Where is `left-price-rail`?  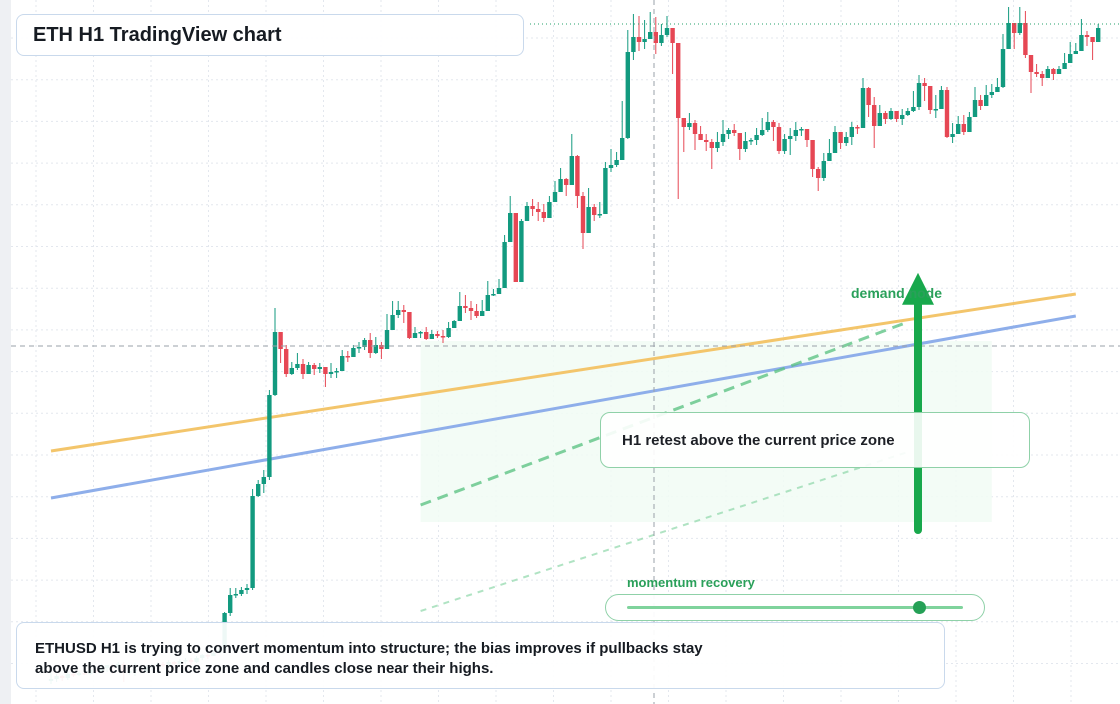 left-price-rail is located at coordinates (5, 352).